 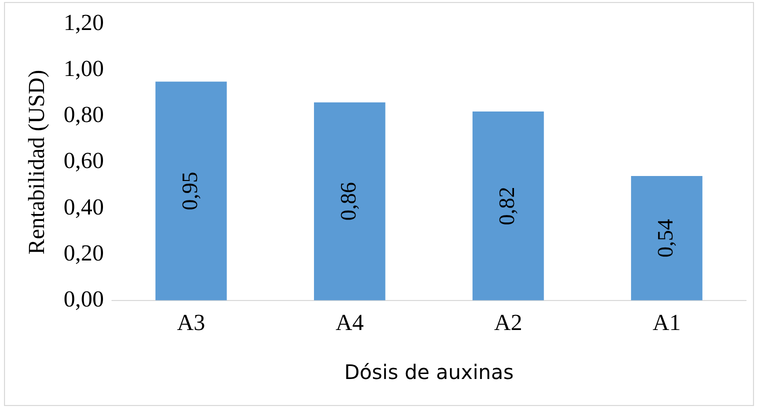 I want to click on y-tick-label: 0,80, so click(x=84, y=115).